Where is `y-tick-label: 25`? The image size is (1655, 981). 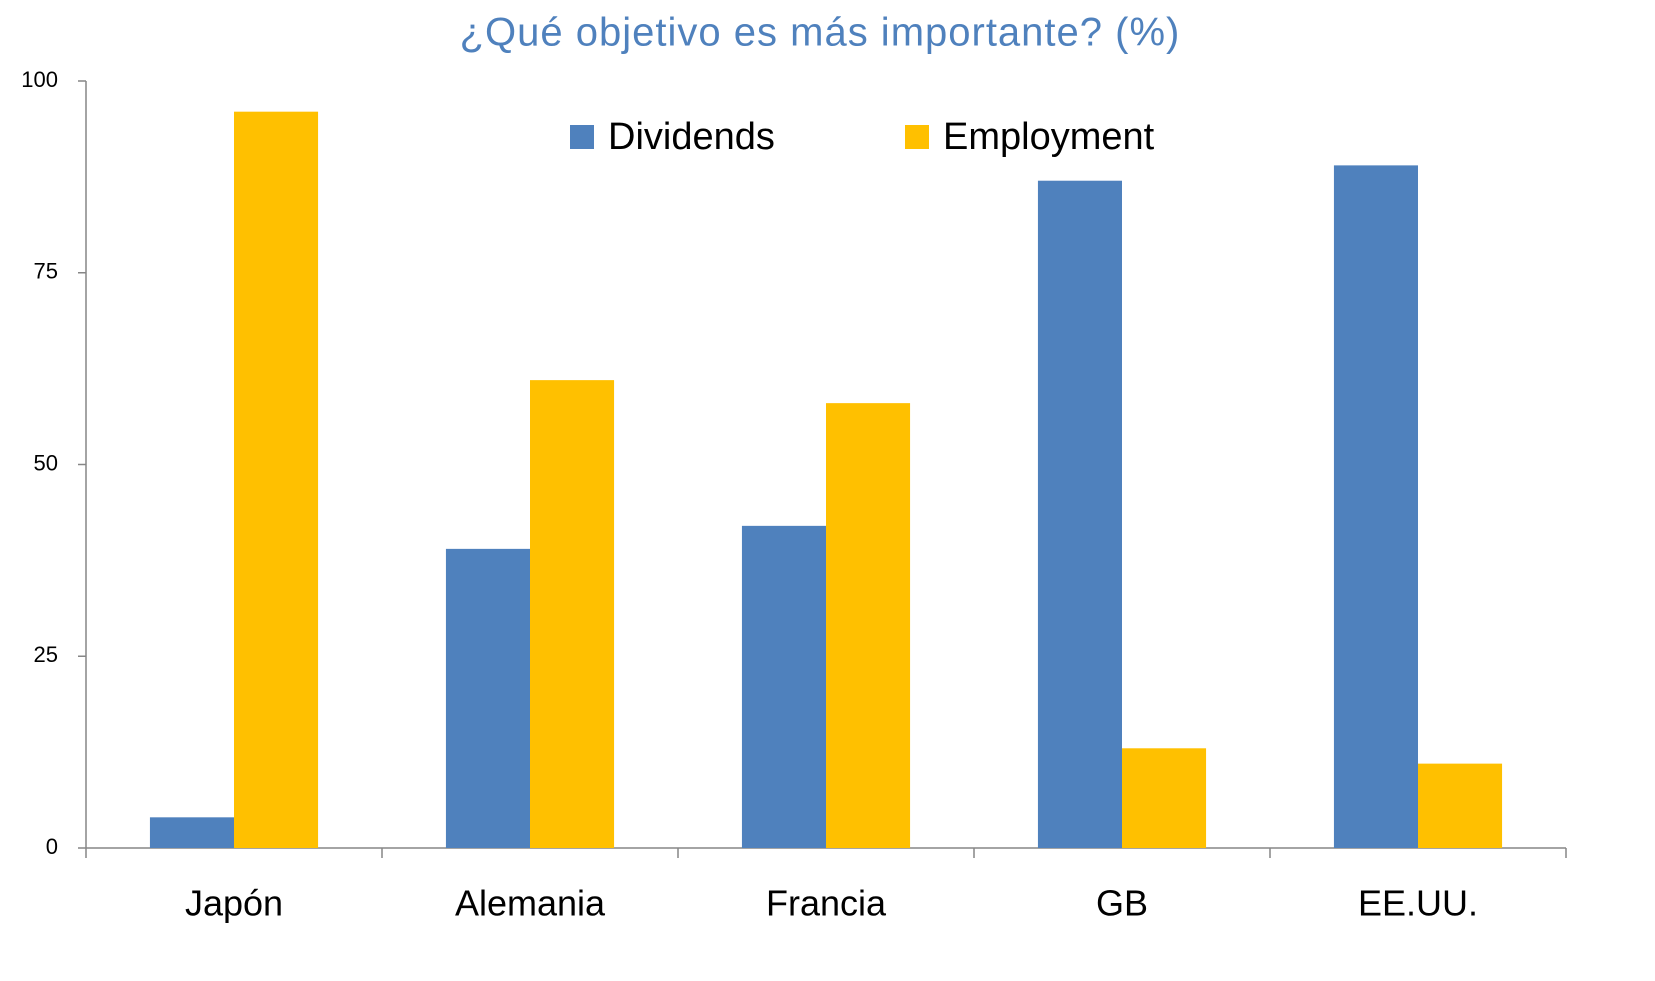 y-tick-label: 25 is located at coordinates (46, 654).